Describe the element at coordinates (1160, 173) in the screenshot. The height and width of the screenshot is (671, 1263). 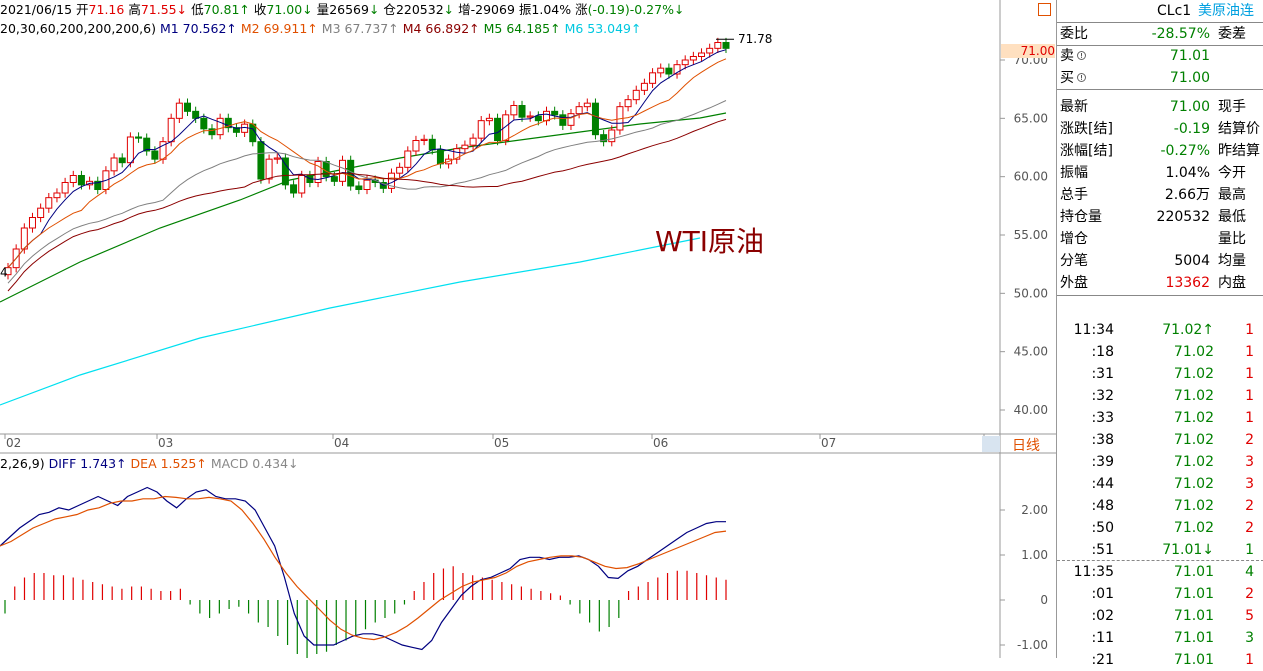
I see `quote-row: 振幅 1.04% 今开` at that location.